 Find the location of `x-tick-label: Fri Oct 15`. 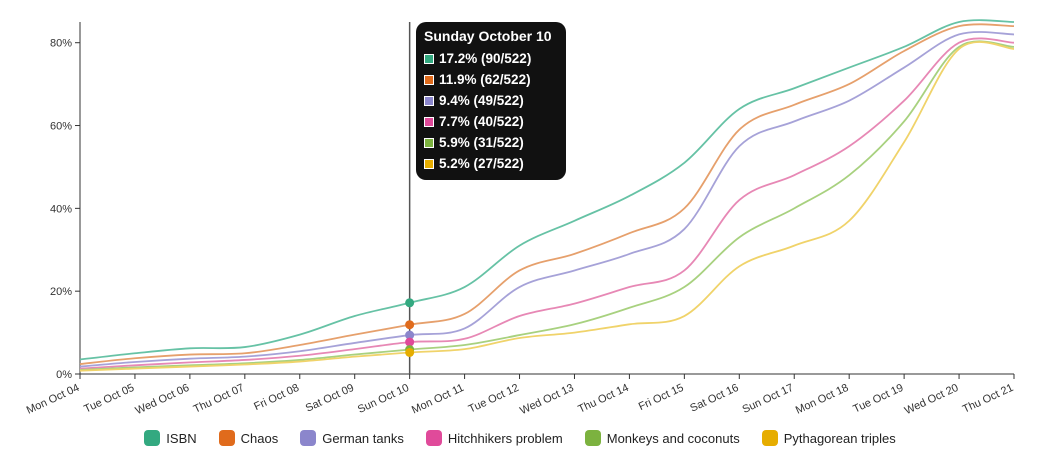

x-tick-label: Fri Oct 15 is located at coordinates (661, 397).